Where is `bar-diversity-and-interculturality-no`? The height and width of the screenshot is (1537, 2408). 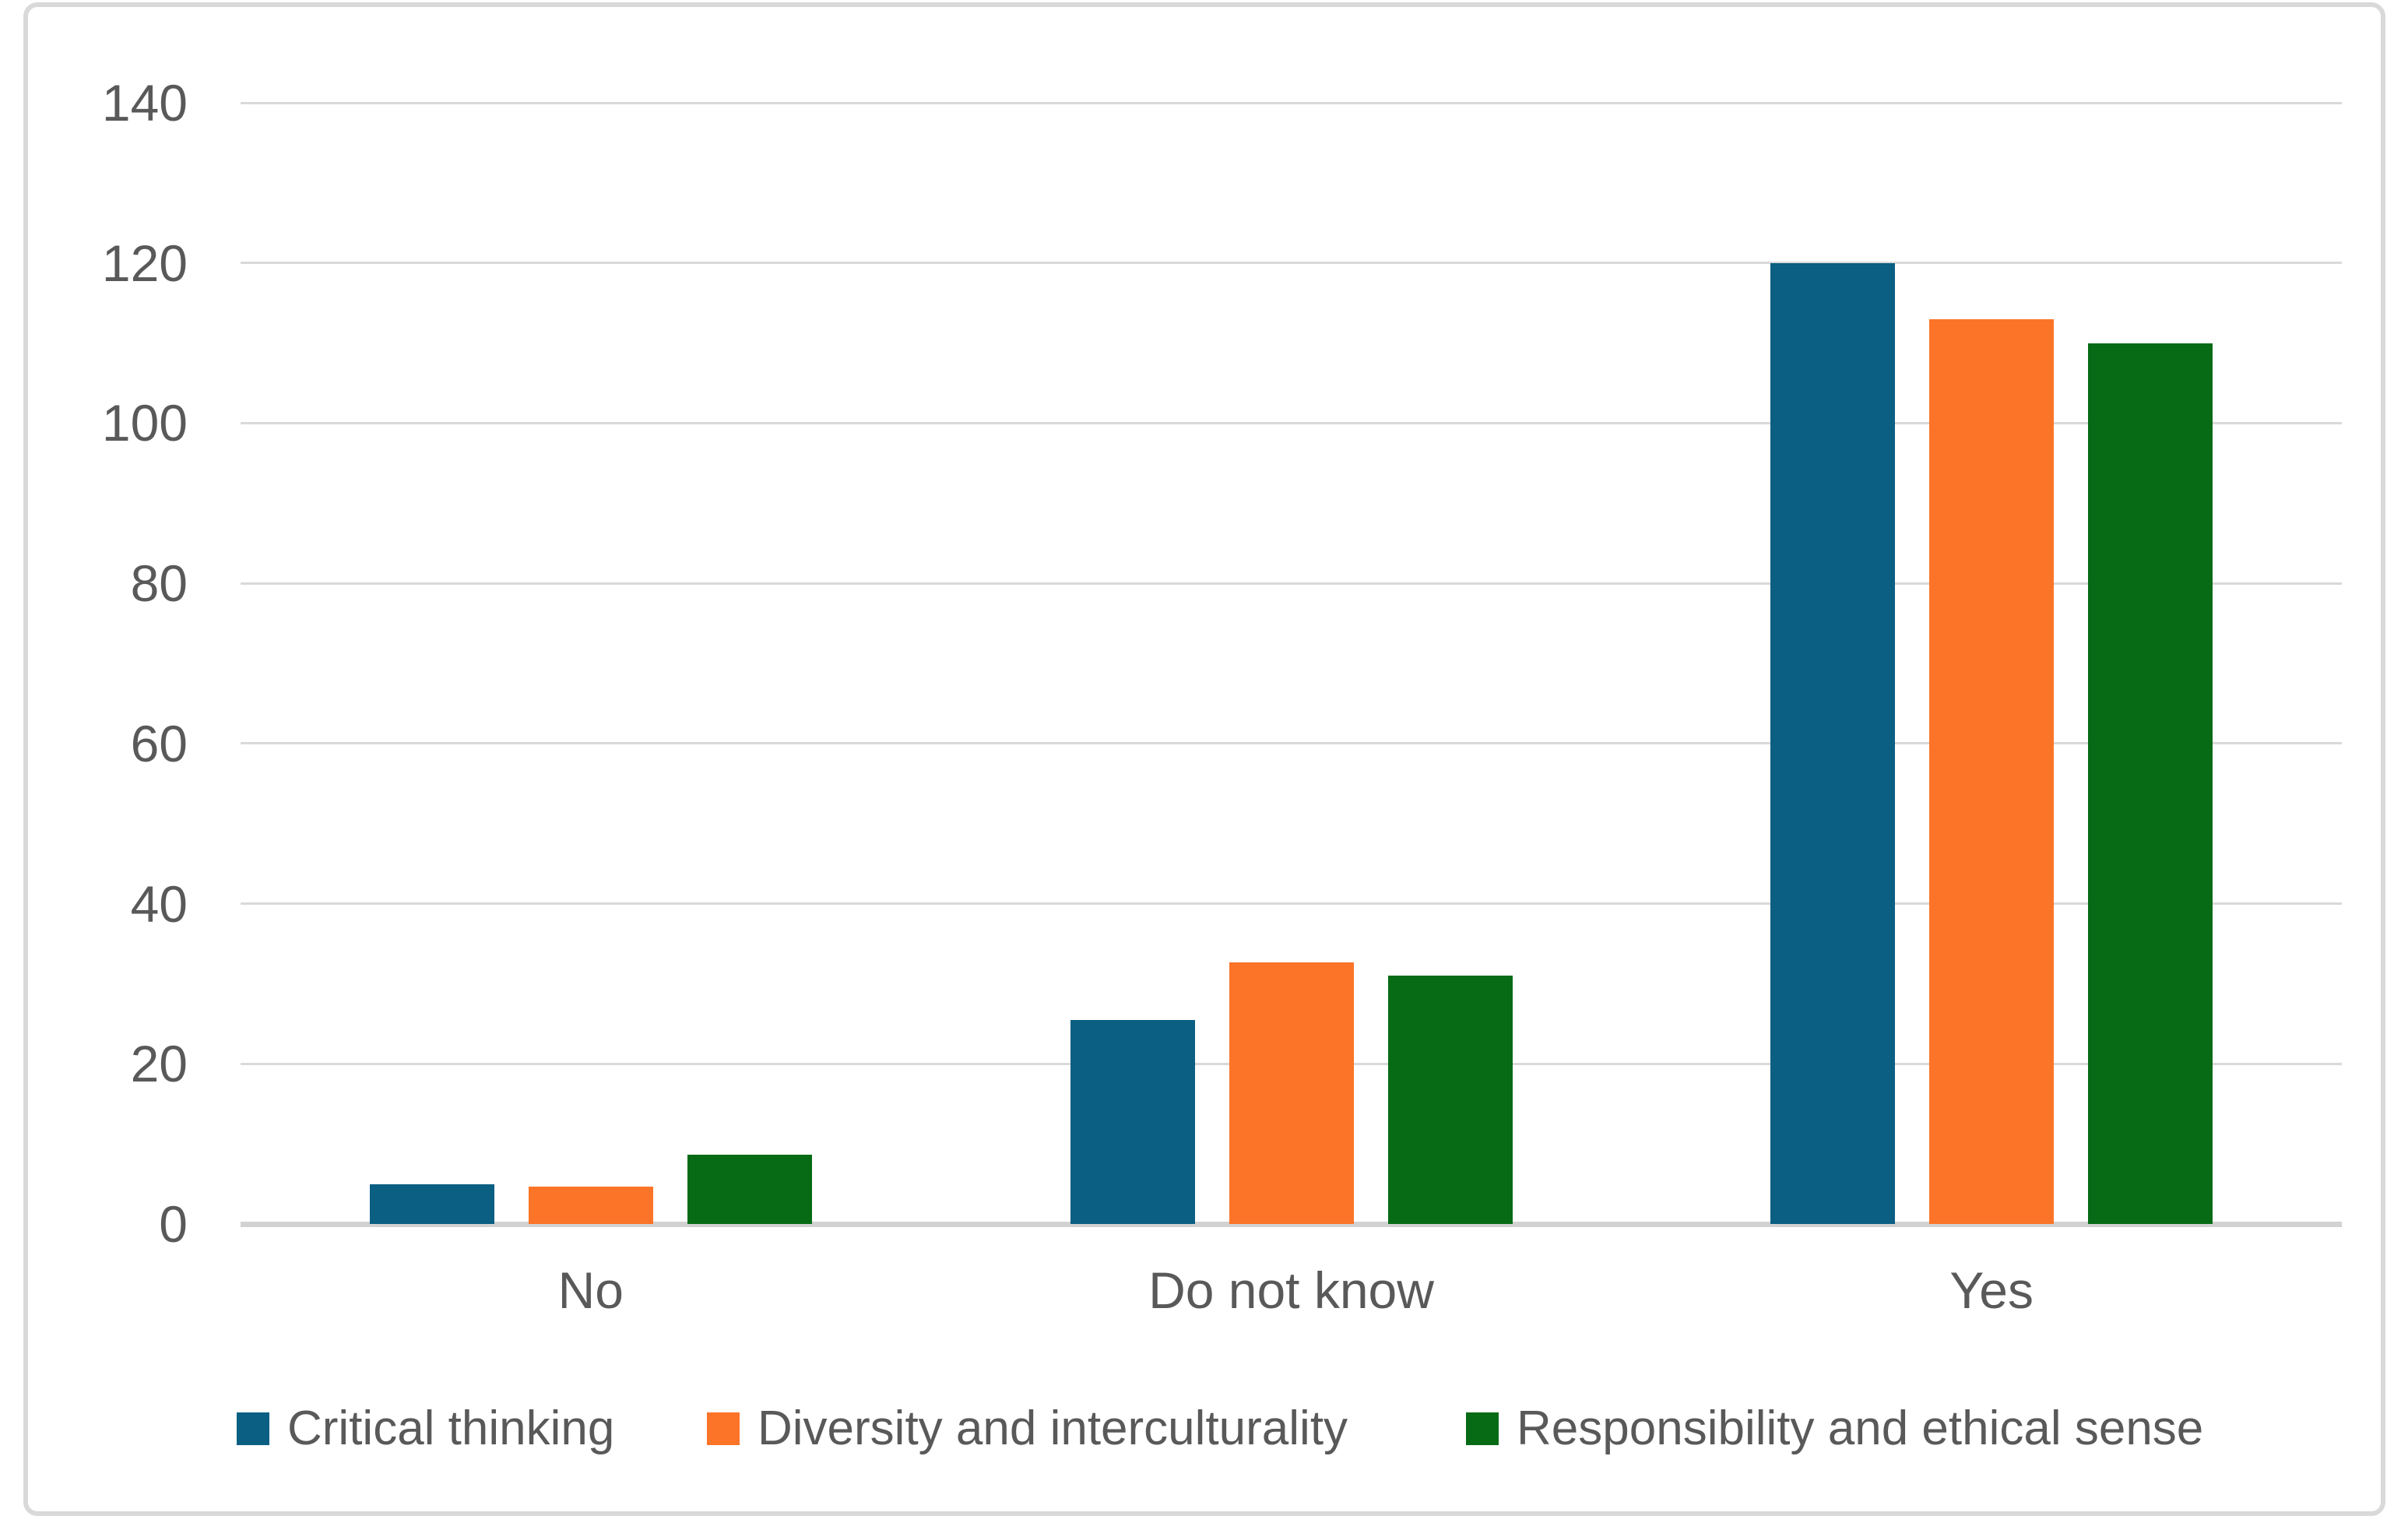
bar-diversity-and-interculturality-no is located at coordinates (590, 1205).